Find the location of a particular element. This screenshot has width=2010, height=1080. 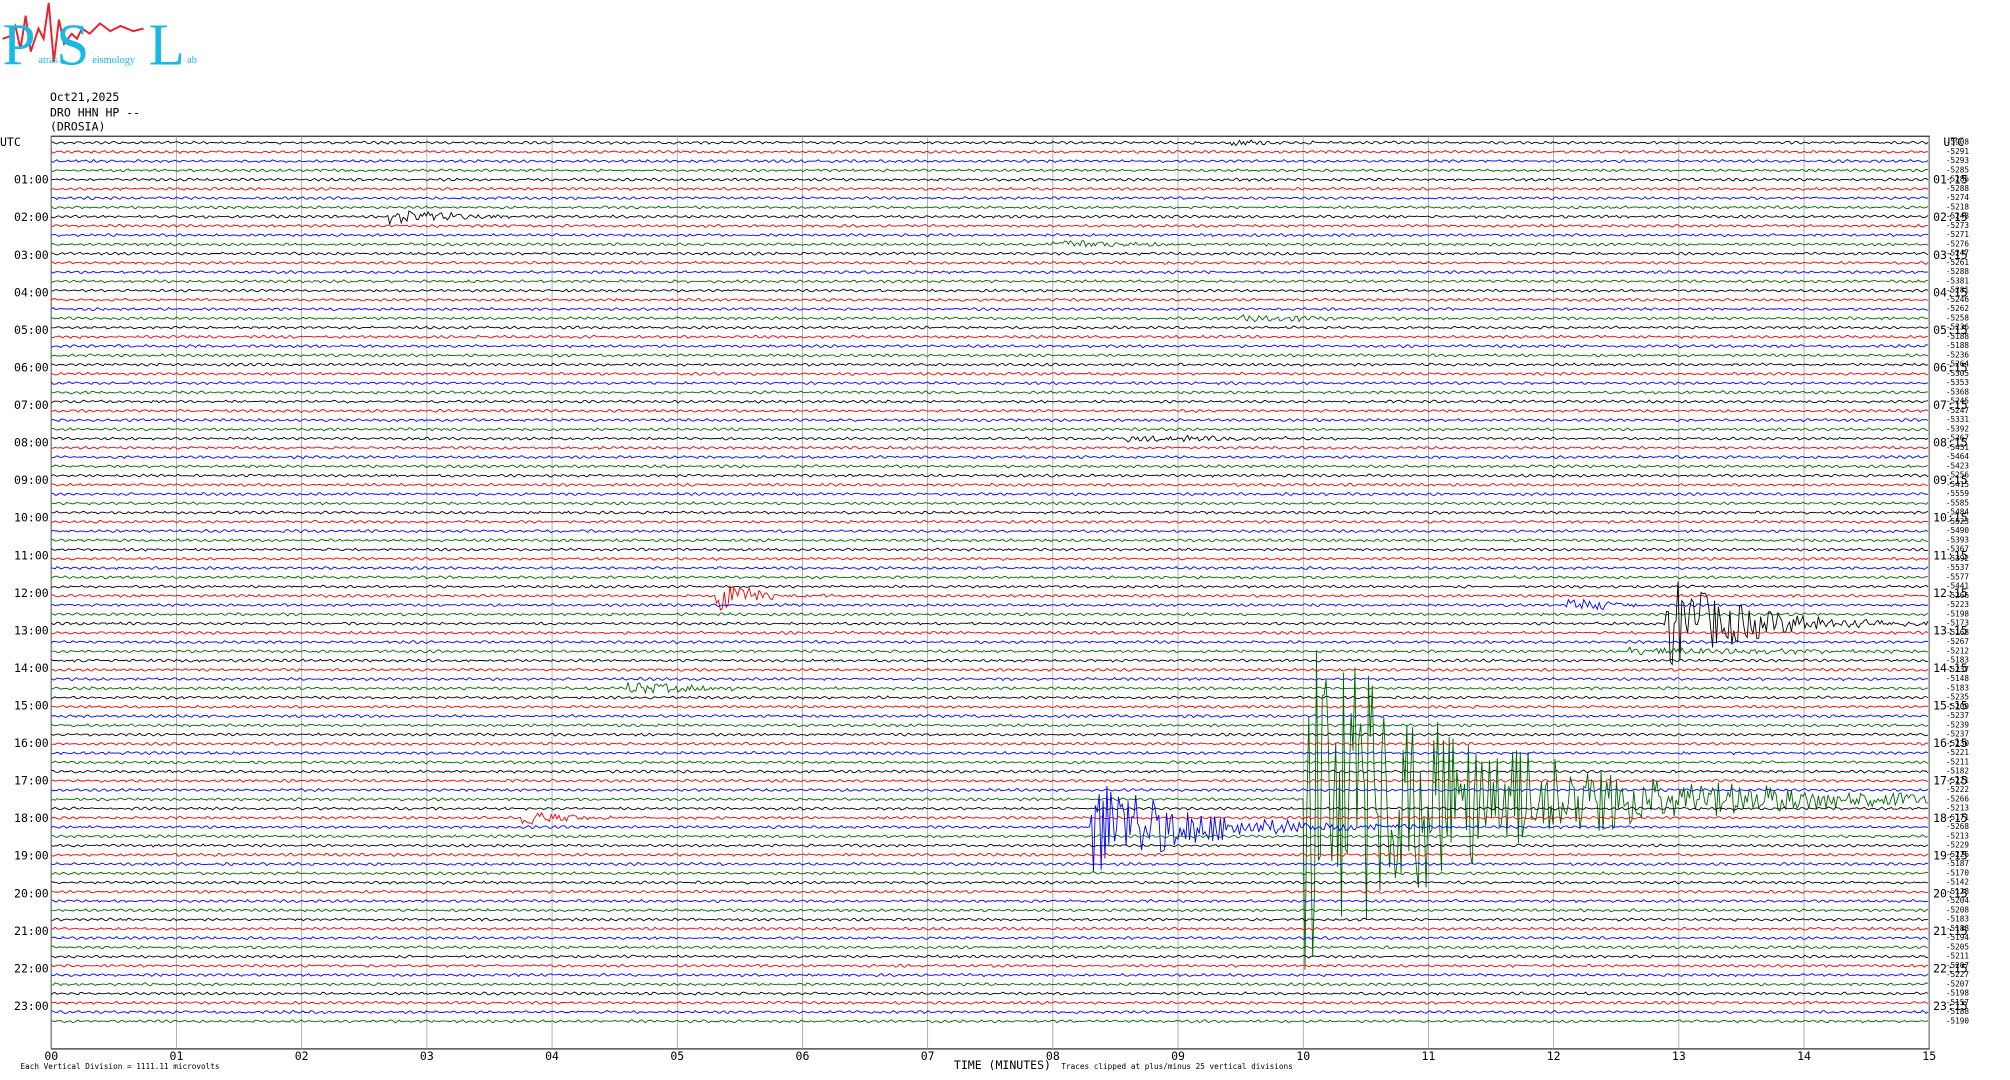

trace-offset: -5392 is located at coordinates (1957, 428).